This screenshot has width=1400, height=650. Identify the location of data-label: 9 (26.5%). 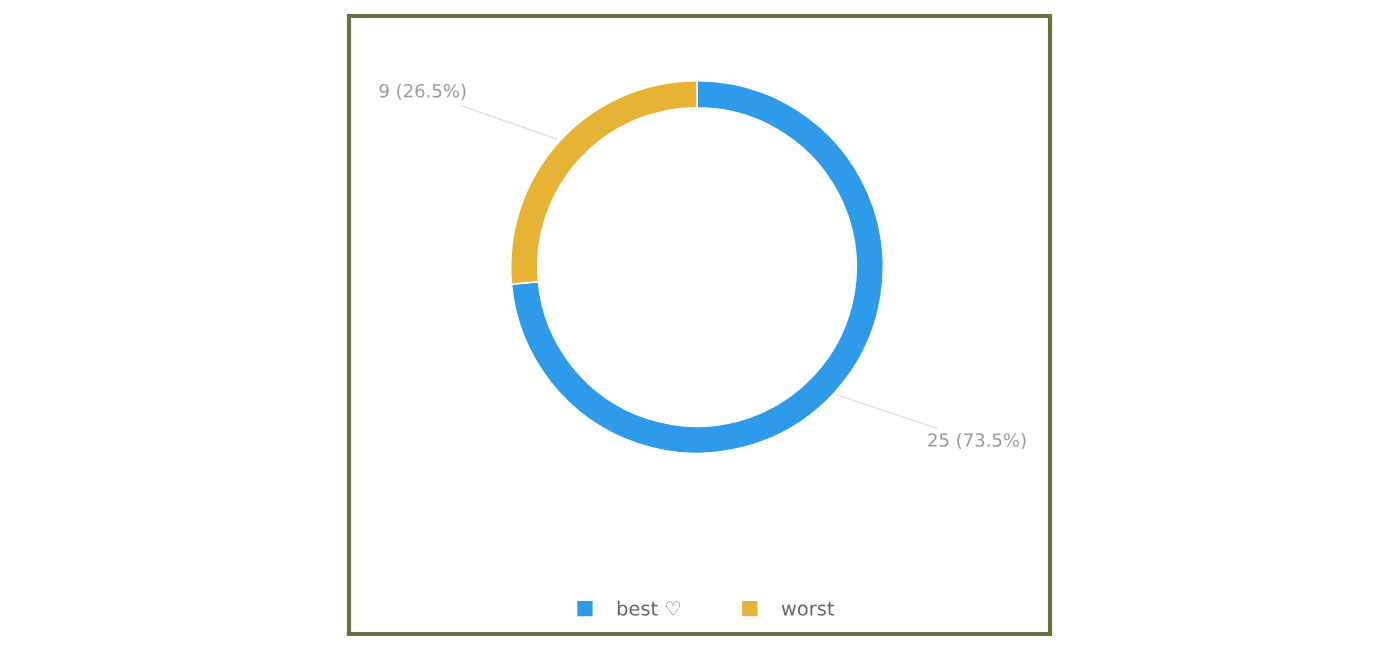
(422, 91).